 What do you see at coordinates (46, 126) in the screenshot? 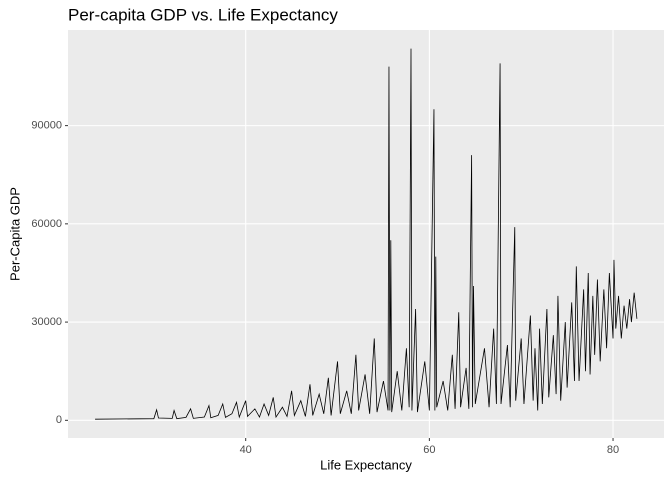
I see `y-tick-label: 90000` at bounding box center [46, 126].